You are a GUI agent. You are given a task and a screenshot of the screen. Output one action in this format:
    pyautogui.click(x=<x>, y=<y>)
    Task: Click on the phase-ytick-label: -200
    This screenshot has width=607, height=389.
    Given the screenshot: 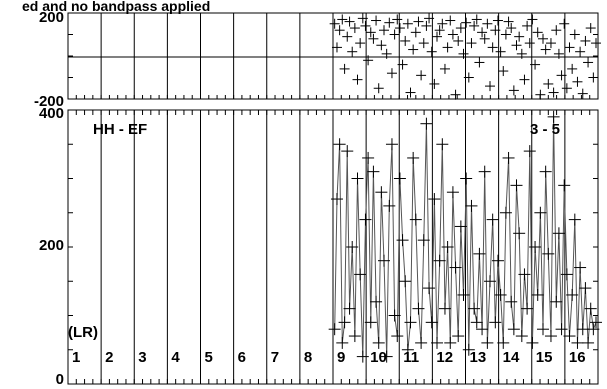 What is the action you would take?
    pyautogui.click(x=49, y=101)
    